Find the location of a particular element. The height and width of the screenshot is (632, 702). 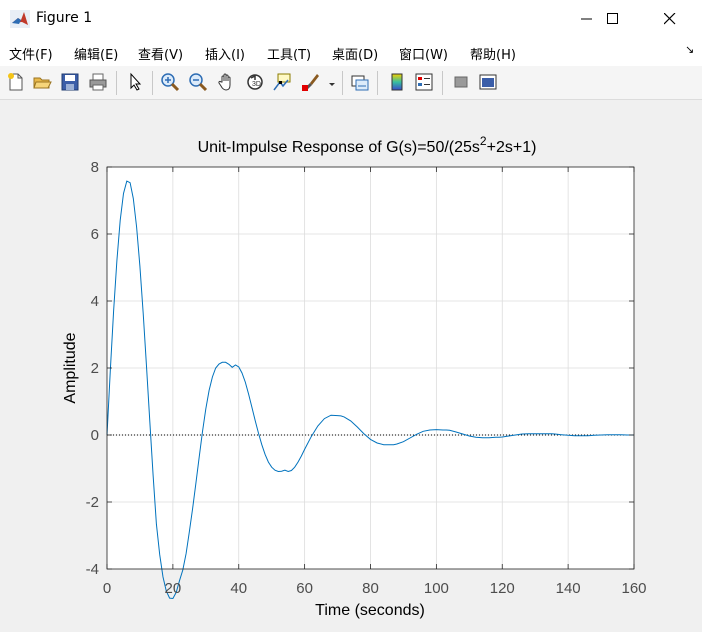

close-icon is located at coordinates (670, 19).